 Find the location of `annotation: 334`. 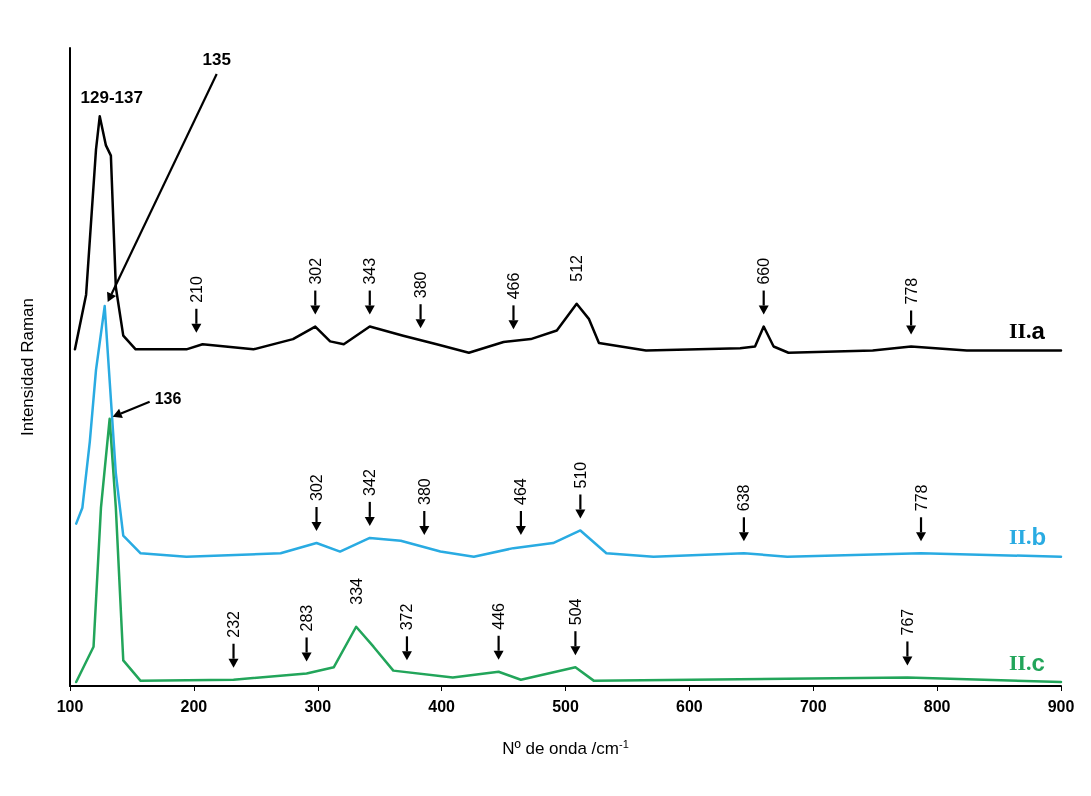

annotation: 334 is located at coordinates (356, 591).